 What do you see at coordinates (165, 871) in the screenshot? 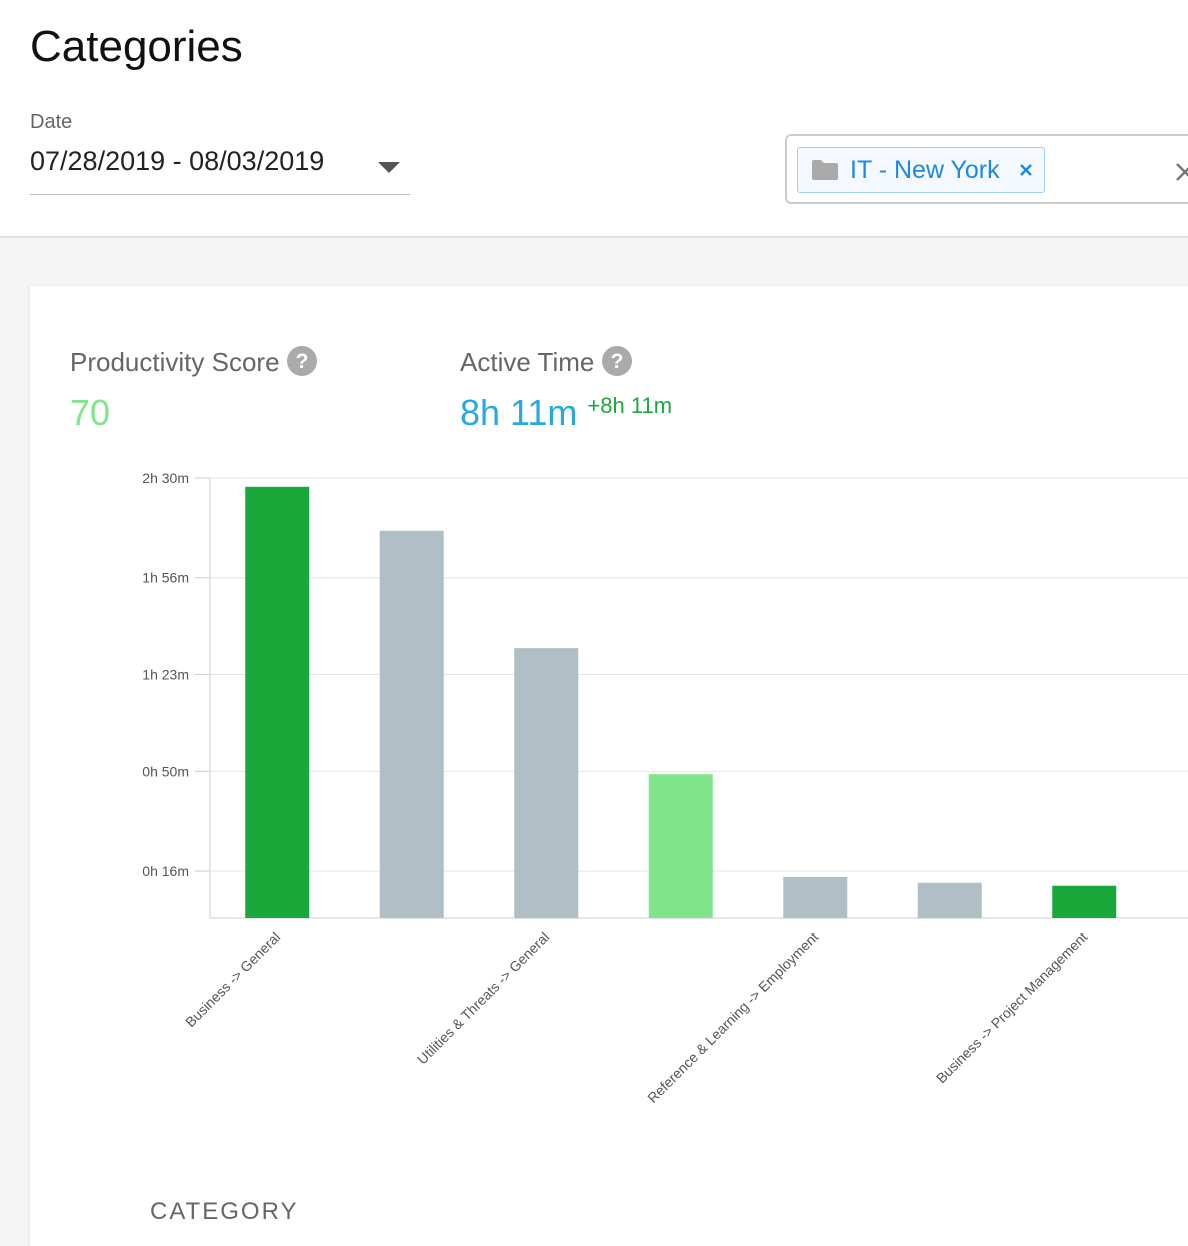
I see `y-tick-label: 0h 16m` at bounding box center [165, 871].